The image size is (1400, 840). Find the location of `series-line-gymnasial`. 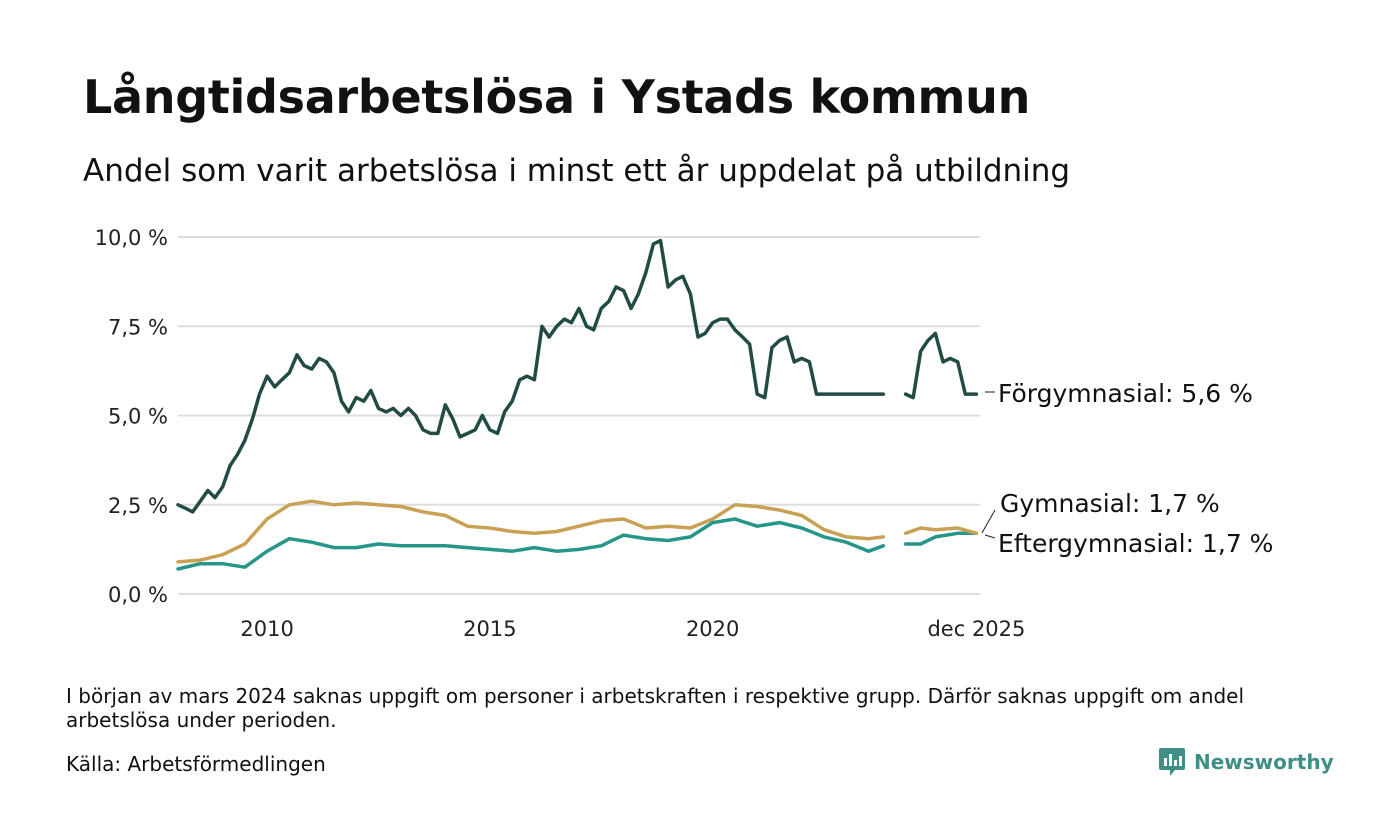

series-line-gymnasial is located at coordinates (577, 531).